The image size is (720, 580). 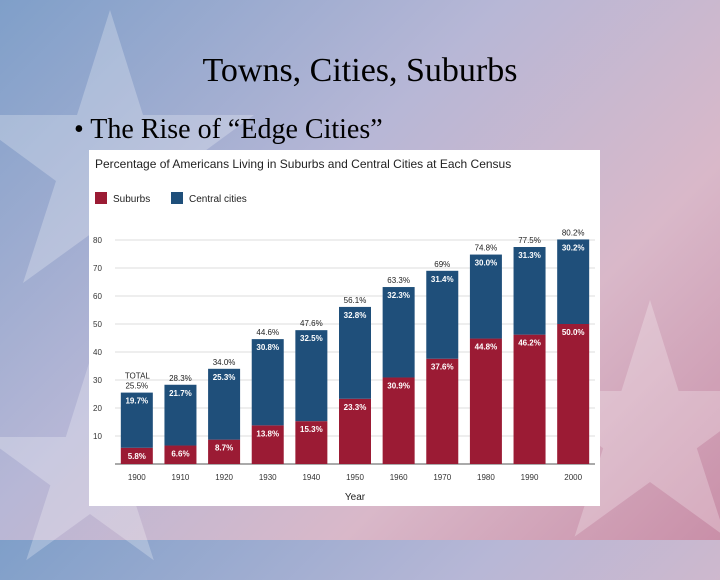 What do you see at coordinates (267, 382) in the screenshot?
I see `bar-central-1930` at bounding box center [267, 382].